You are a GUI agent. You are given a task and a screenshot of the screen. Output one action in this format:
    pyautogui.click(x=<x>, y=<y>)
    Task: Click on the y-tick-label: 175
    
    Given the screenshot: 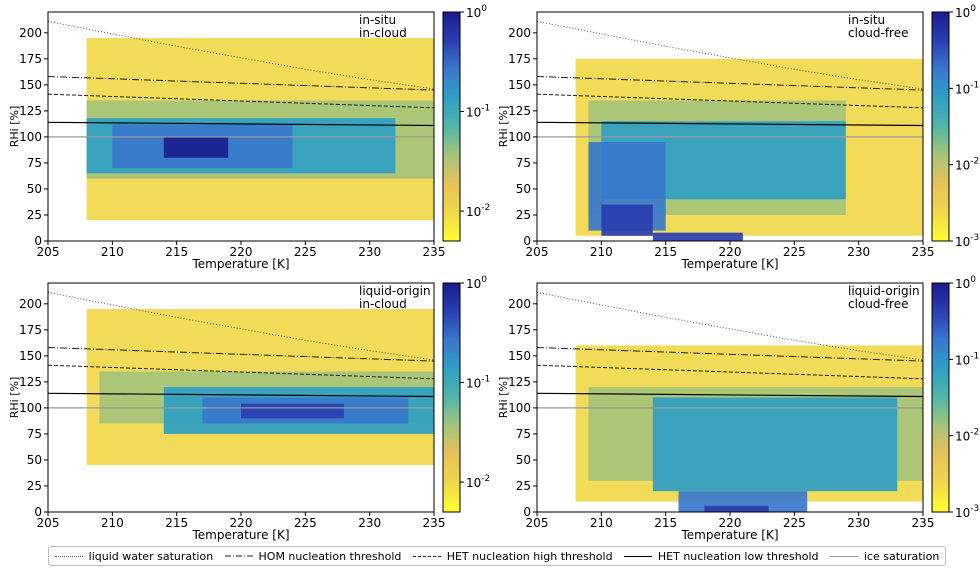 What is the action you would take?
    pyautogui.click(x=30, y=59)
    